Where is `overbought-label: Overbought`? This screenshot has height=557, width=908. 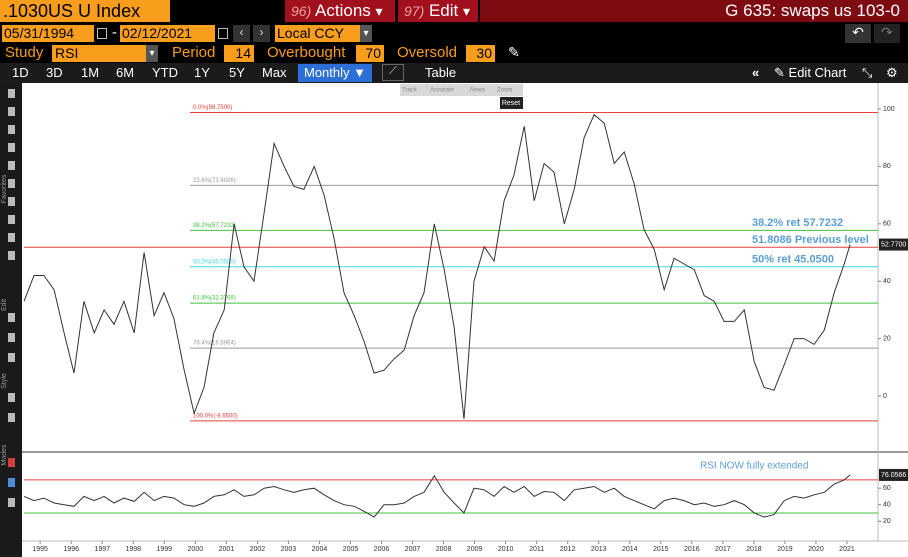 overbought-label: Overbought is located at coordinates (306, 52).